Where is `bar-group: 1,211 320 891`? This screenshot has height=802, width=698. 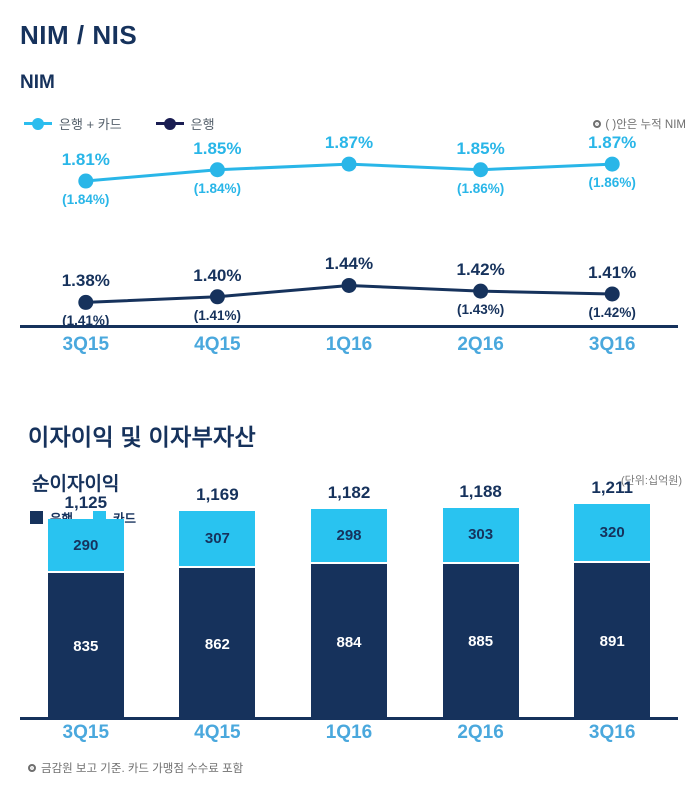 bar-group: 1,211 320 891 is located at coordinates (612, 599).